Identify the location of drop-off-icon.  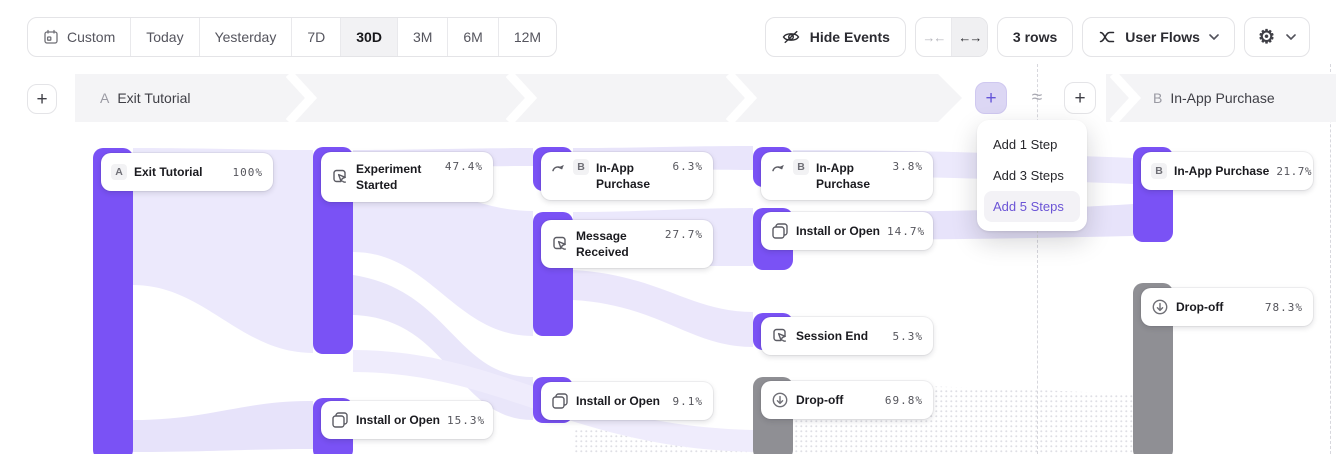
(780, 400).